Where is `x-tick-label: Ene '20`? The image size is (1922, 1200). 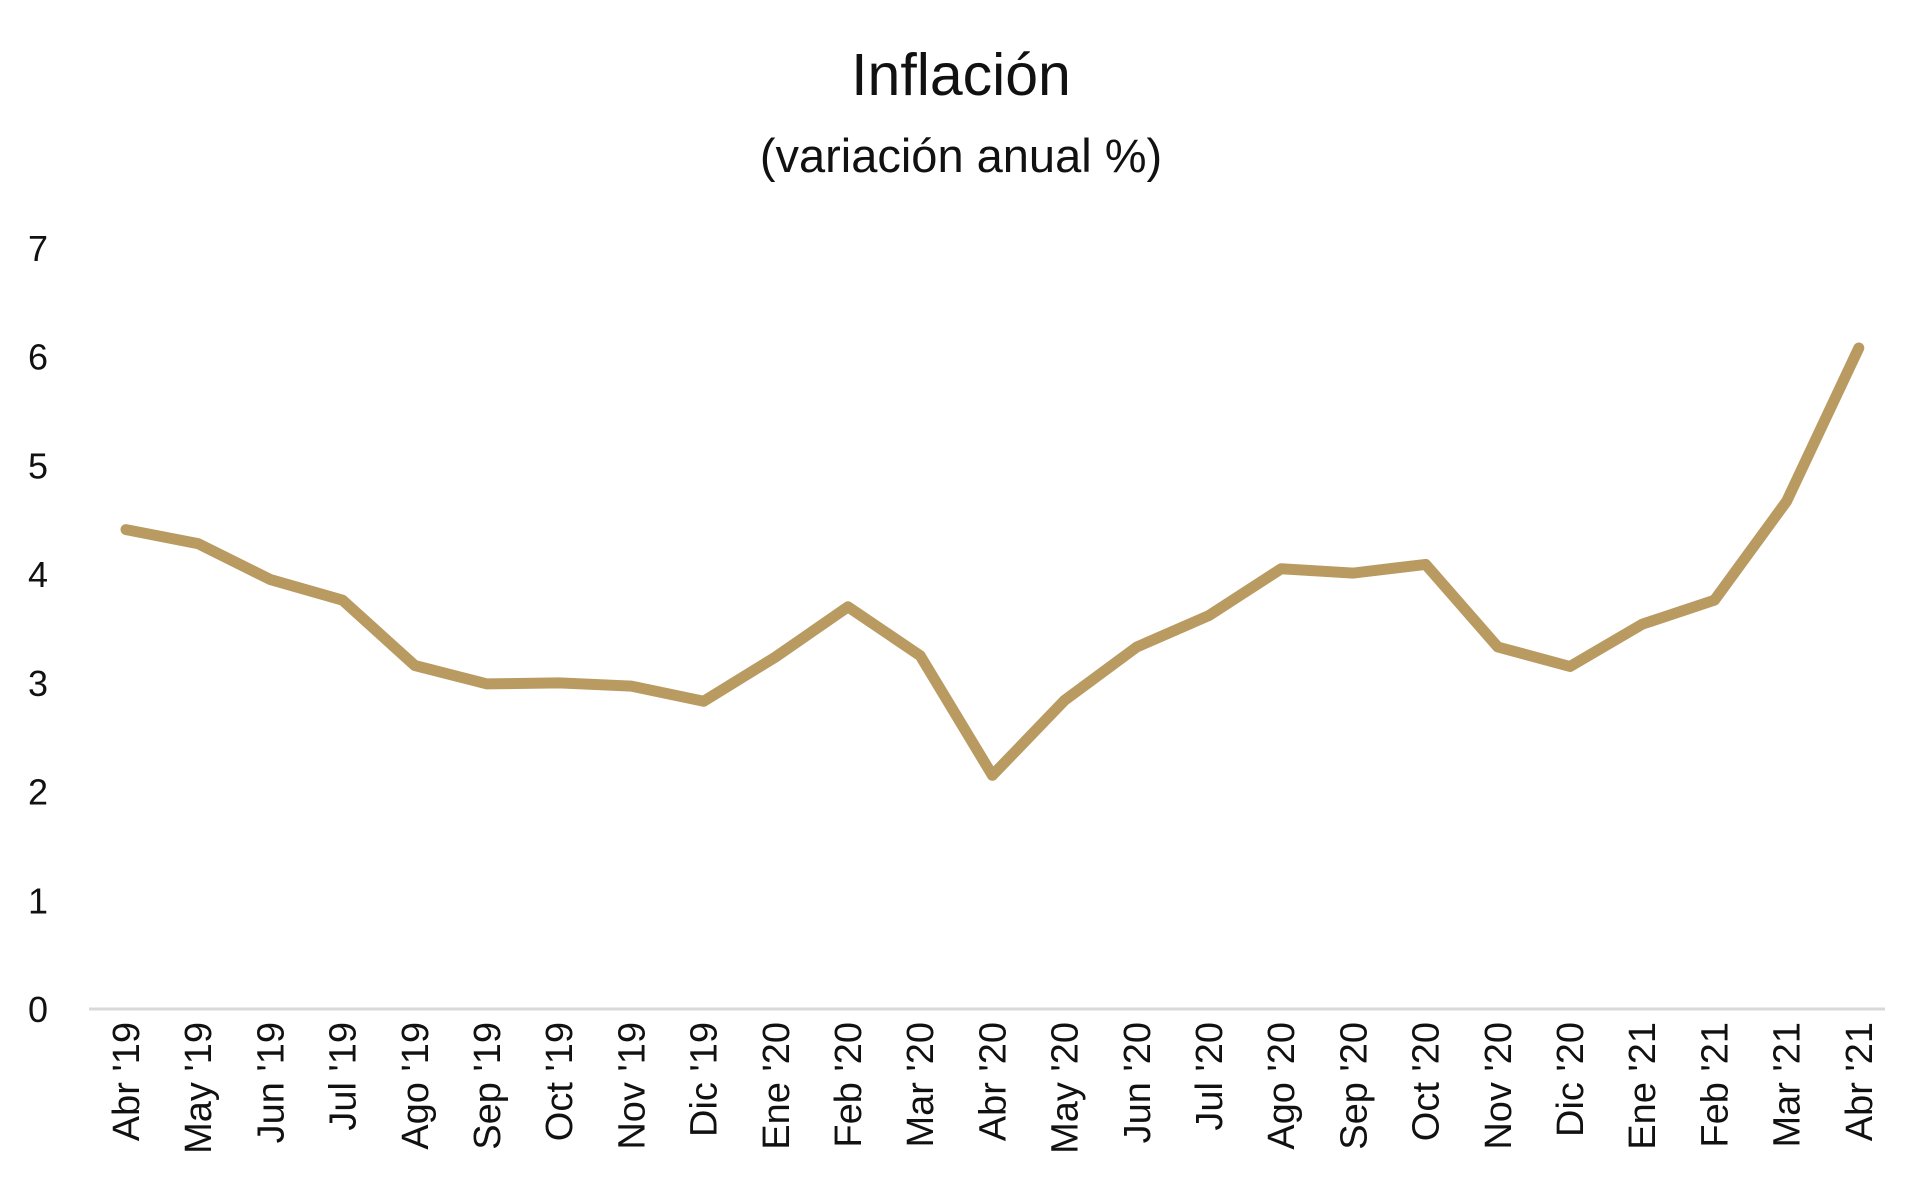
x-tick-label: Ene '20 is located at coordinates (777, 1086).